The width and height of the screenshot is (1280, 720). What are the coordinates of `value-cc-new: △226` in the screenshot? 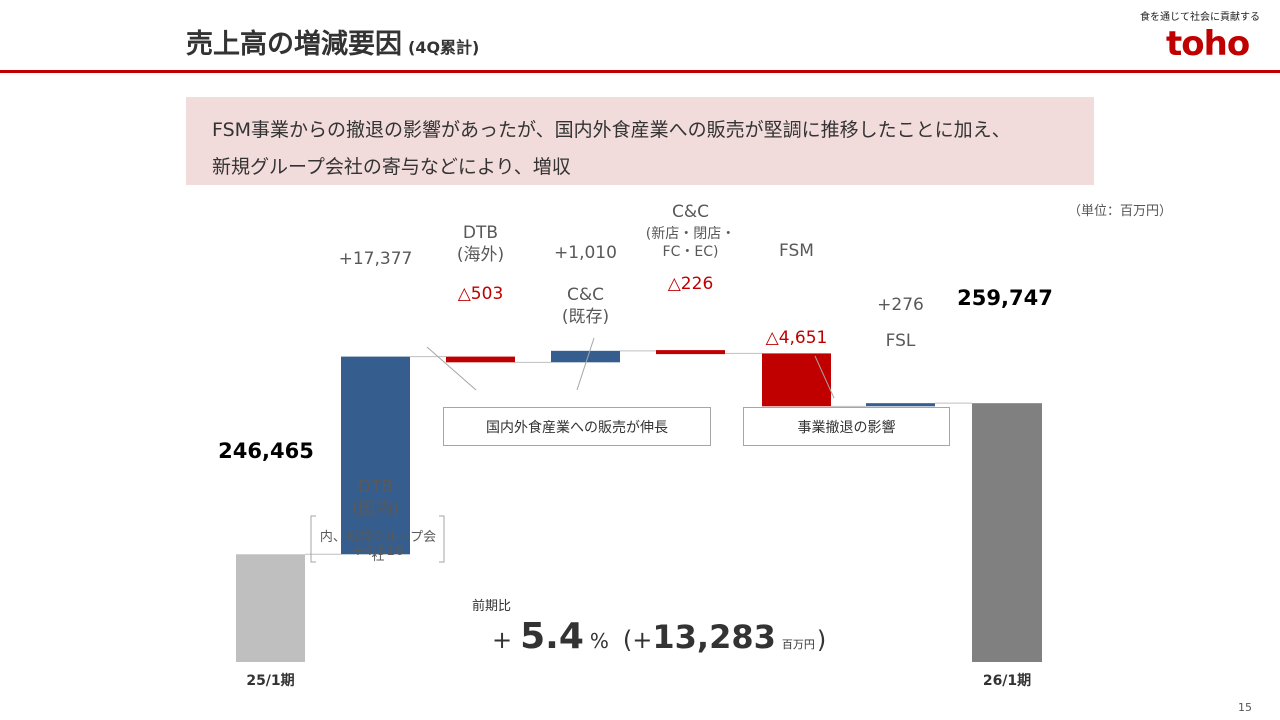 It's located at (691, 284).